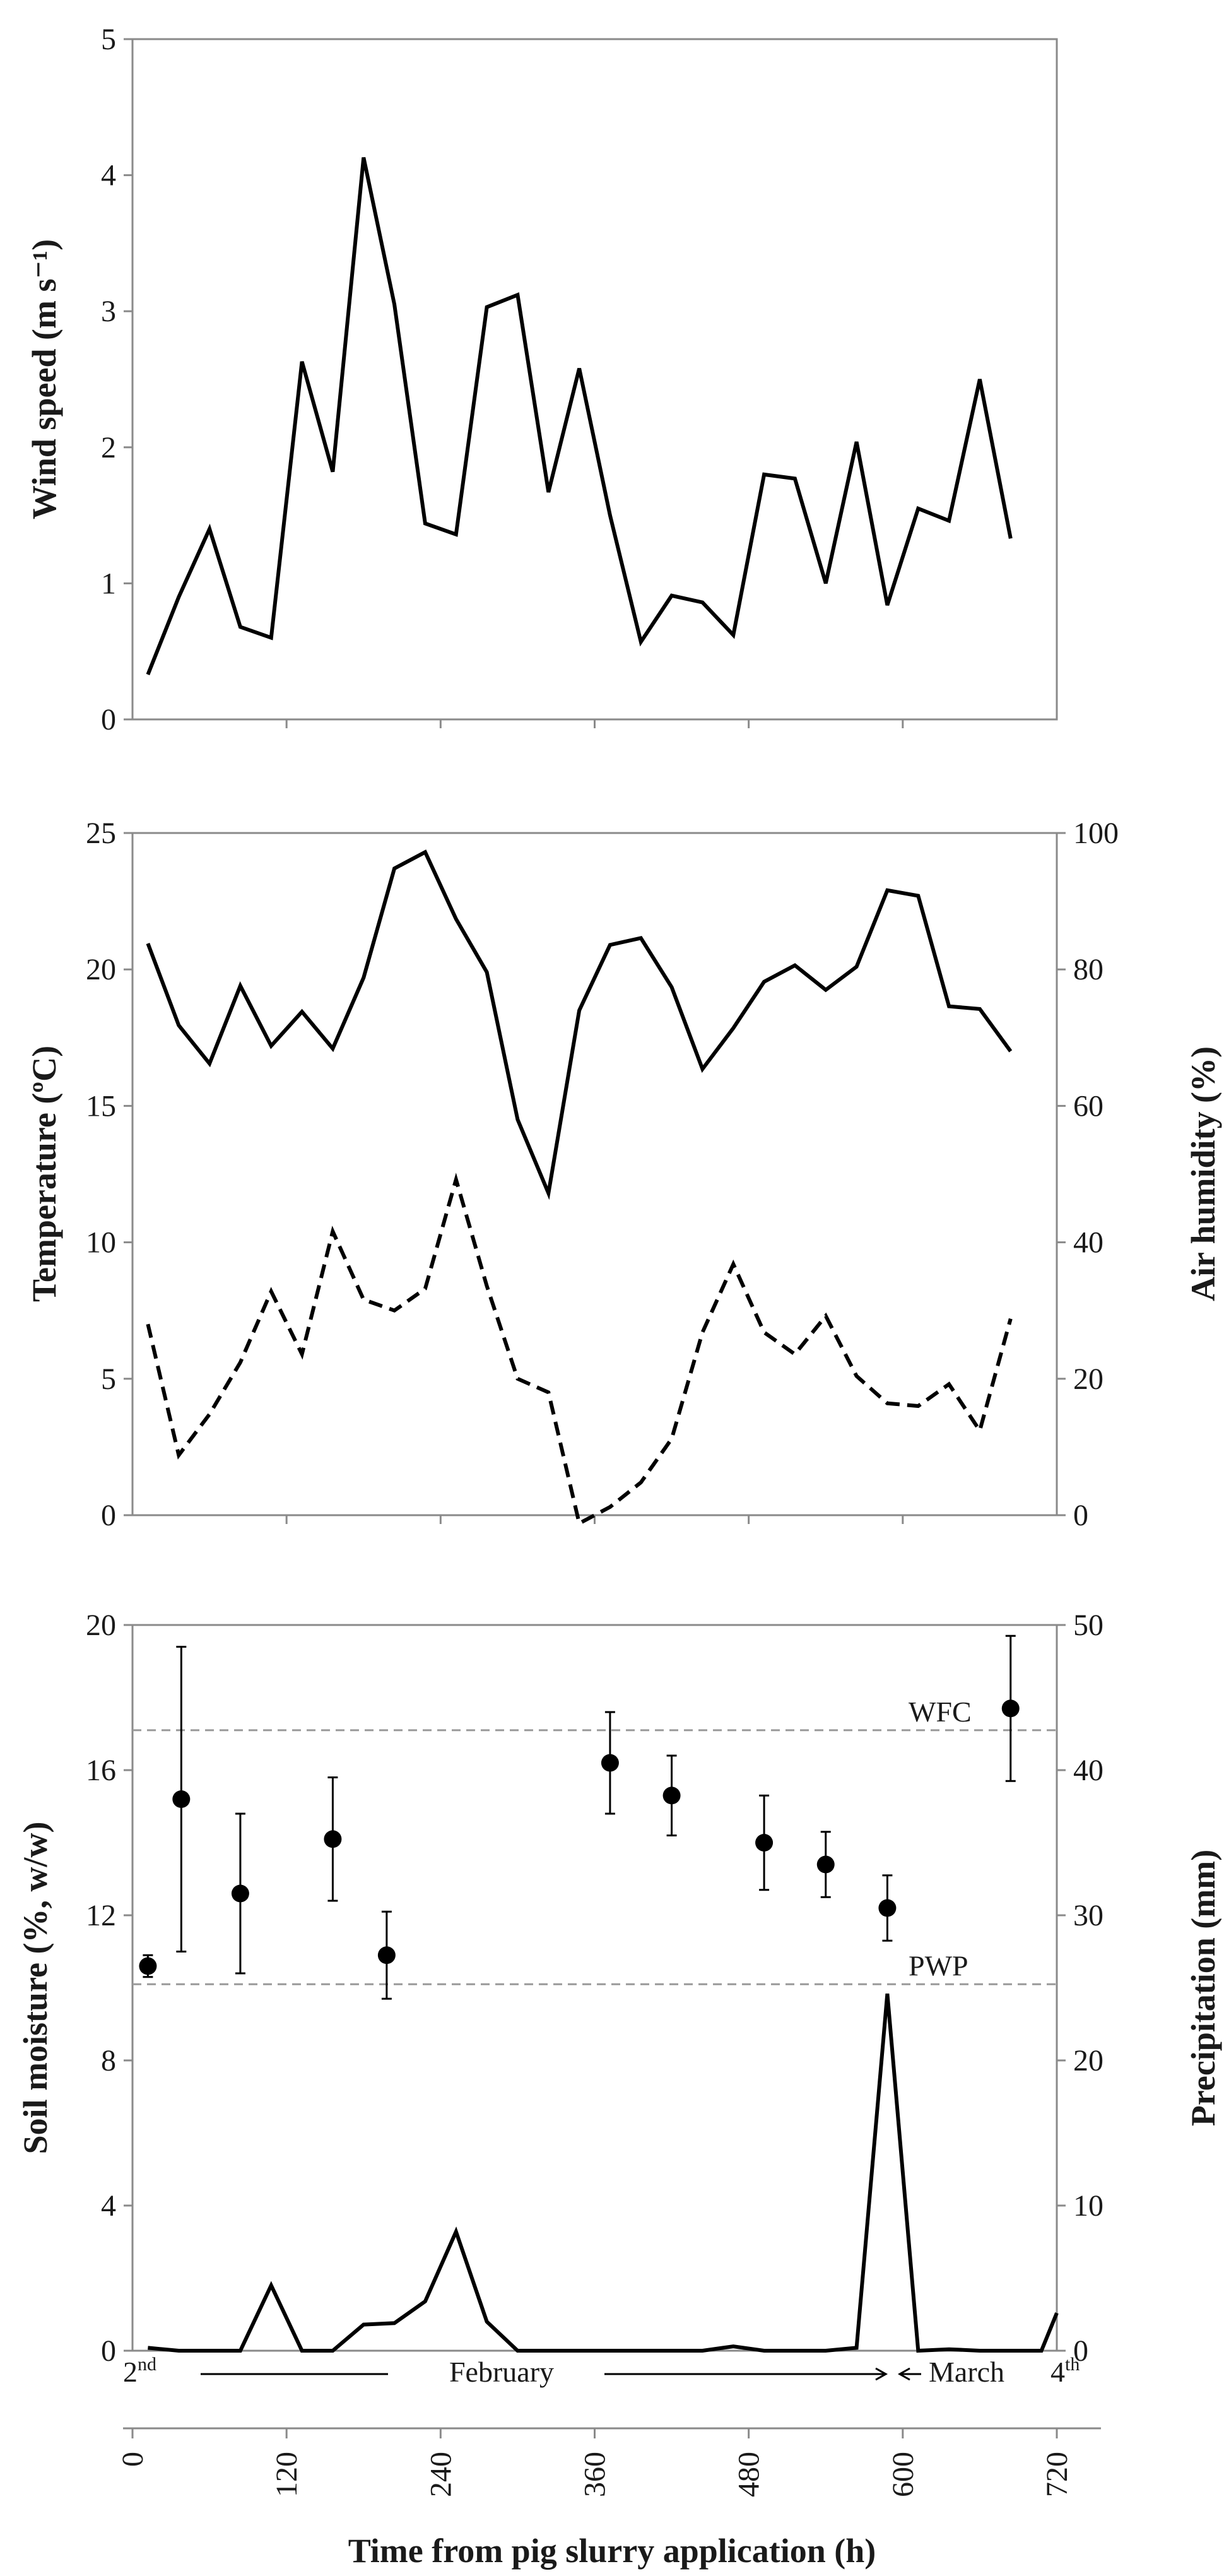 The image size is (1224, 2576). I want to click on temperature-line, so click(579, 1350).